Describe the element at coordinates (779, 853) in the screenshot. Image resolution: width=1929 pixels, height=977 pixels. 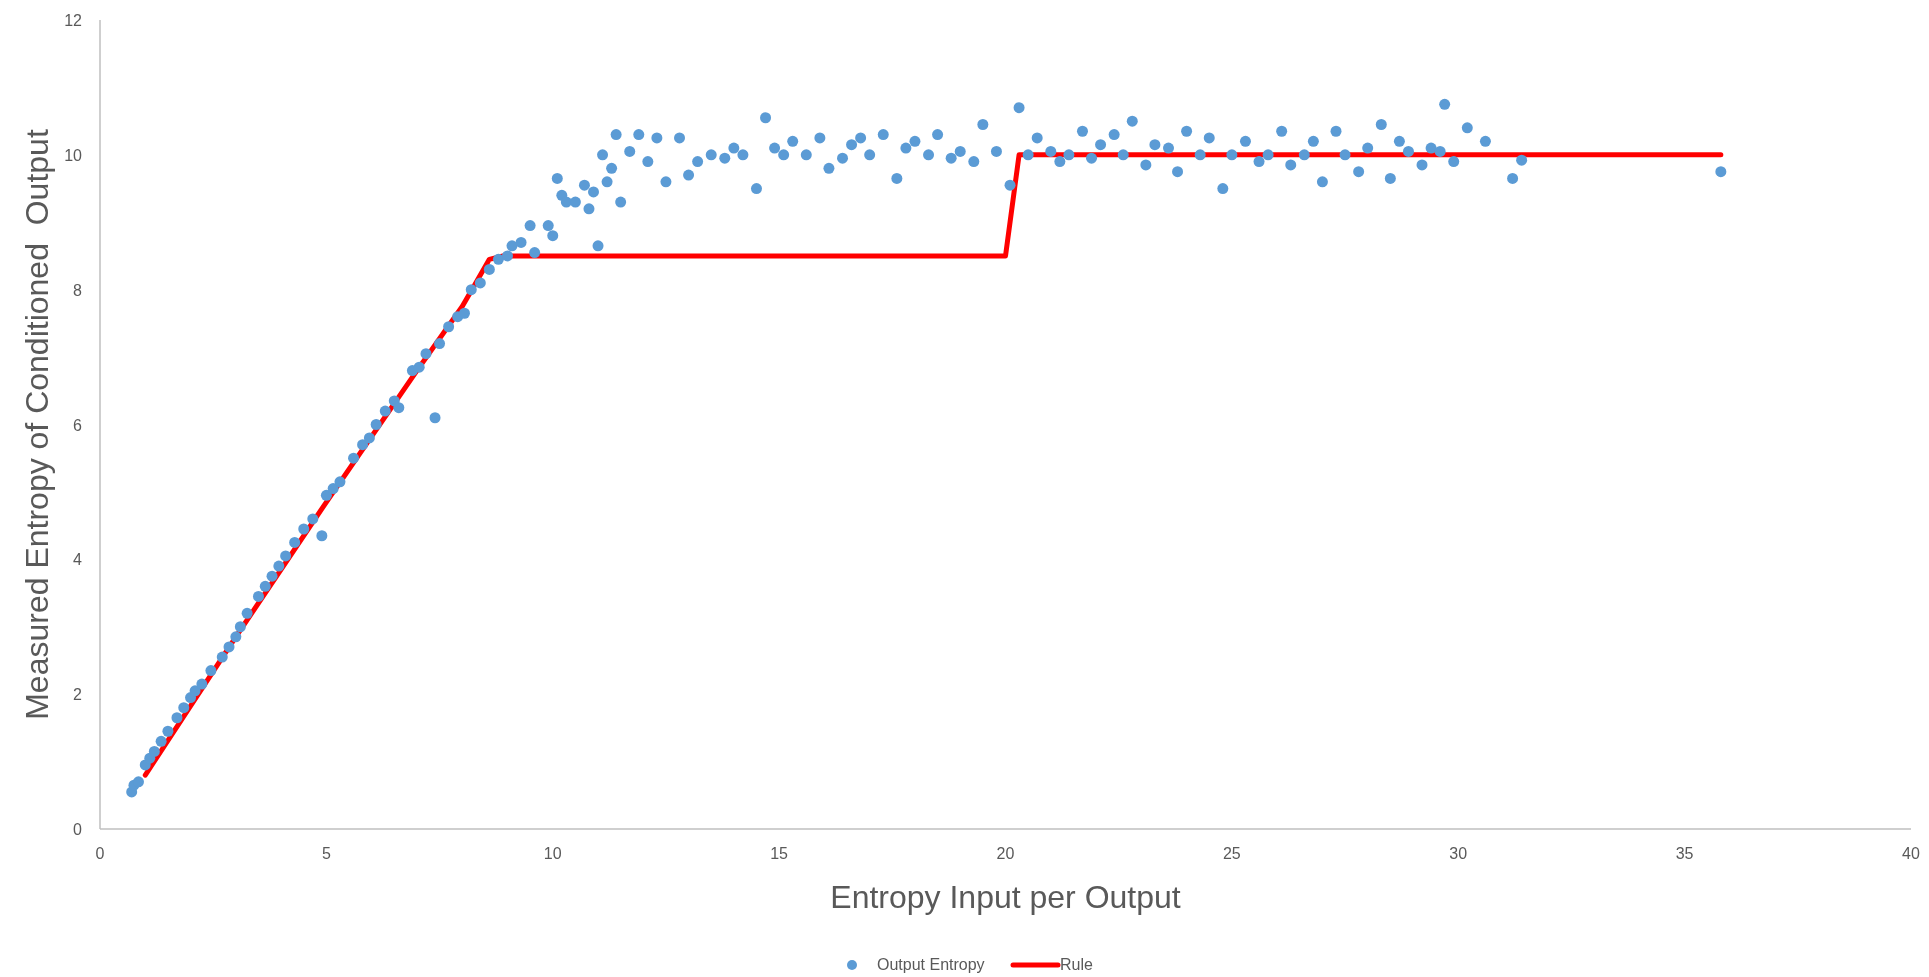
I see `x-tick-label: 15` at that location.